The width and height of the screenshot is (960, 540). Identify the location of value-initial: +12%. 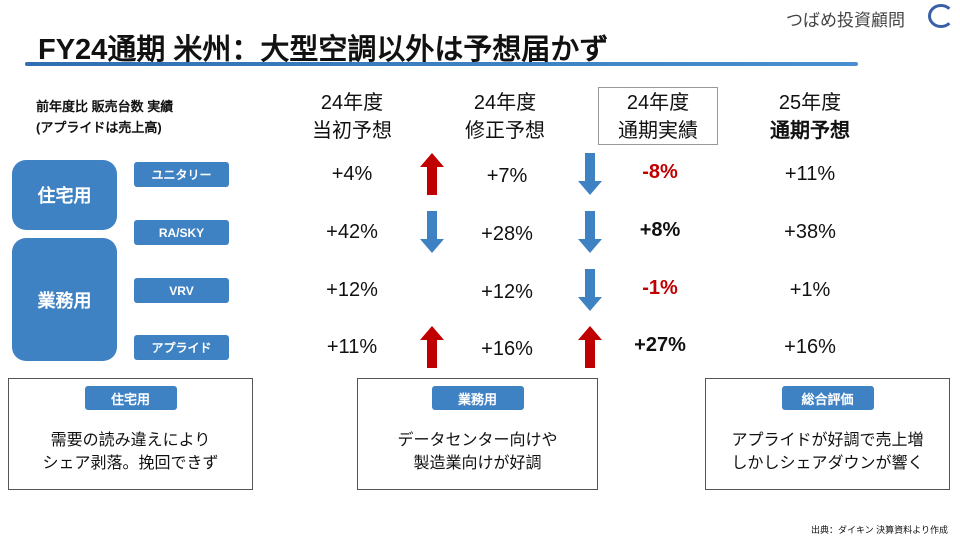
(352, 290).